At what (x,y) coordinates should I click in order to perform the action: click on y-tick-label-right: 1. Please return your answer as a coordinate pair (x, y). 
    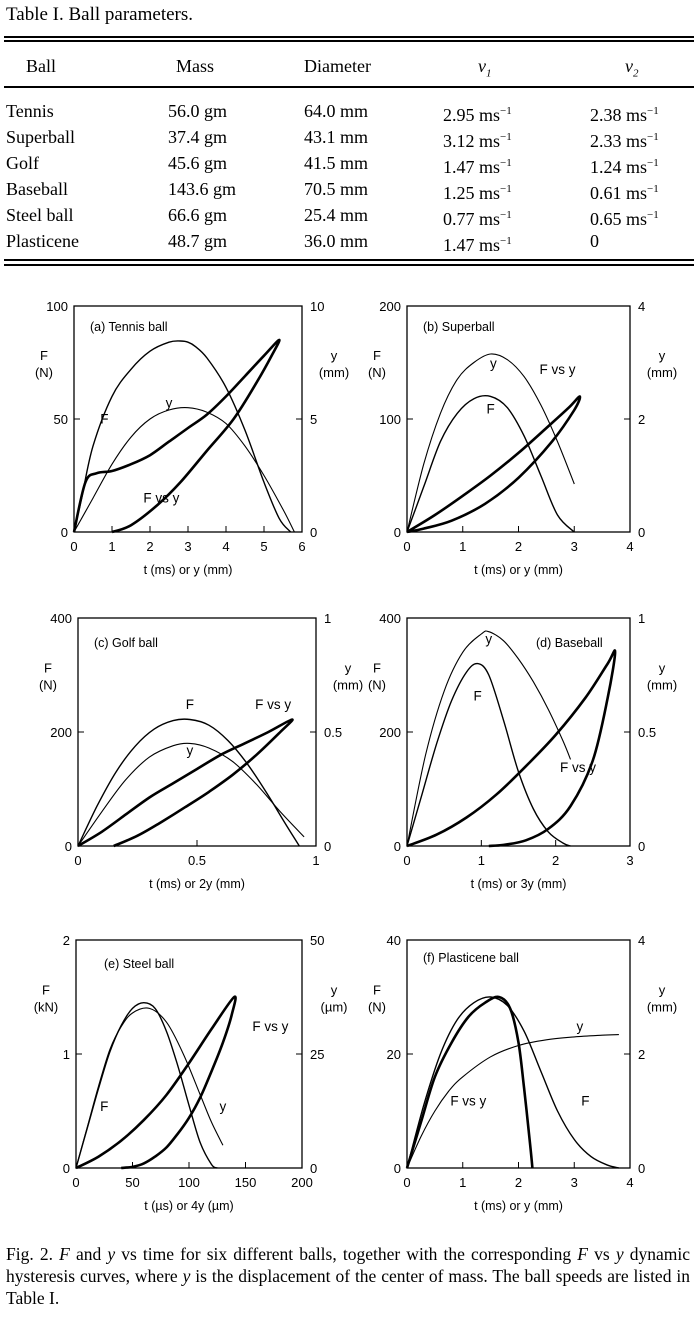
    Looking at the image, I should click on (327, 618).